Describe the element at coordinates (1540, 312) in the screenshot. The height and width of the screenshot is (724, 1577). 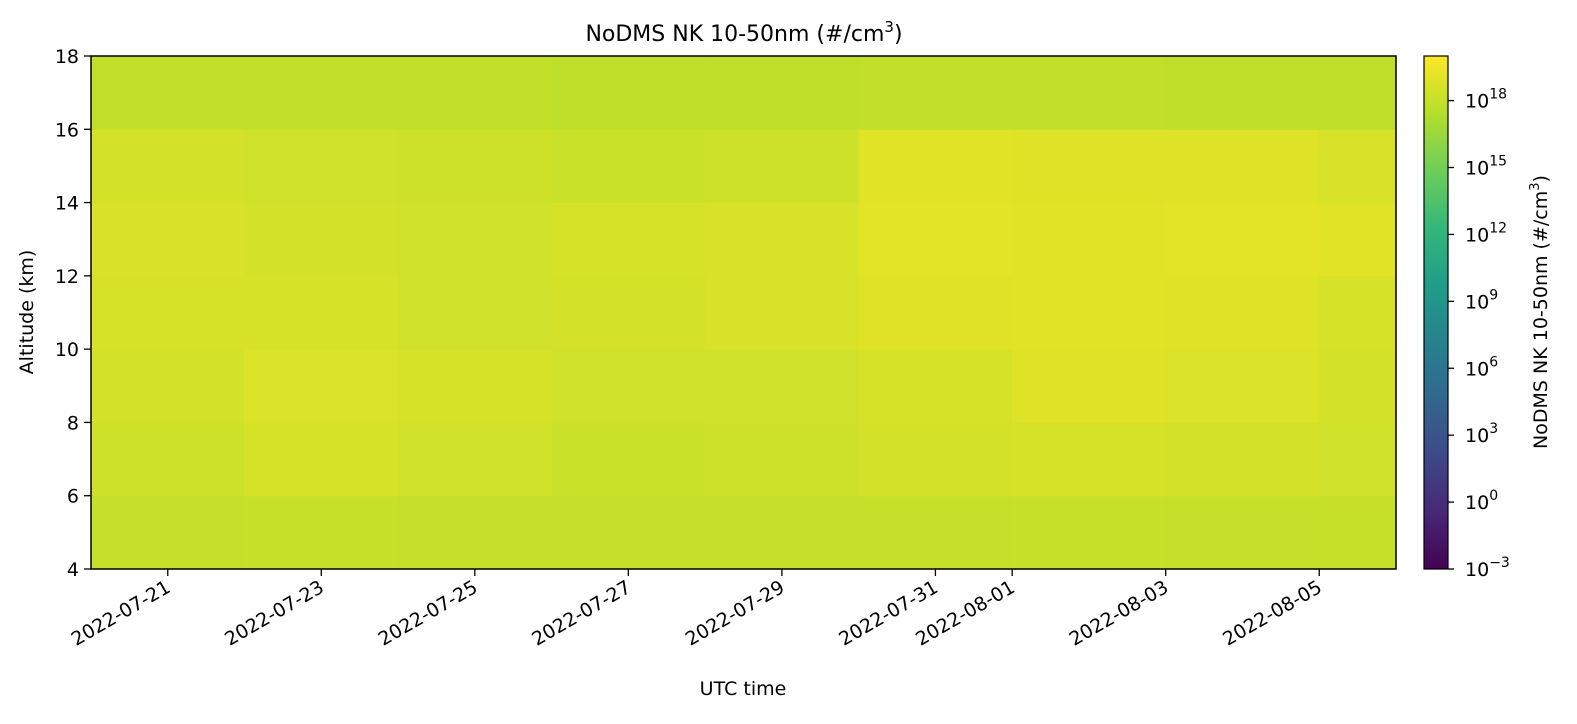
I see `colorbar-label: NoDMS NK 10-50nm (#/cm3)` at that location.